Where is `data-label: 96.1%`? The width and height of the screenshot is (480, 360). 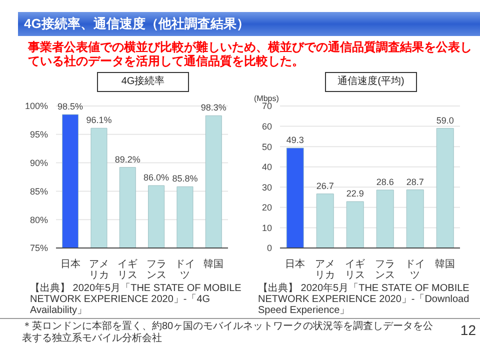
data-label: 96.1% is located at coordinates (99, 120).